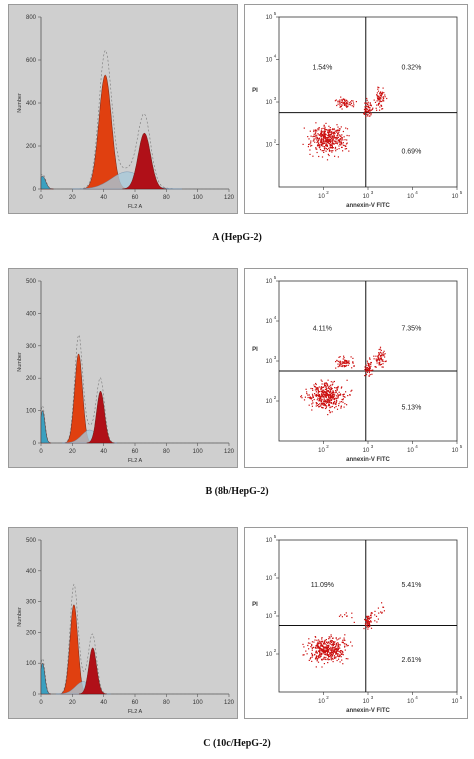  What do you see at coordinates (343, 381) in the screenshot?
I see `cell-population` at bounding box center [343, 381].